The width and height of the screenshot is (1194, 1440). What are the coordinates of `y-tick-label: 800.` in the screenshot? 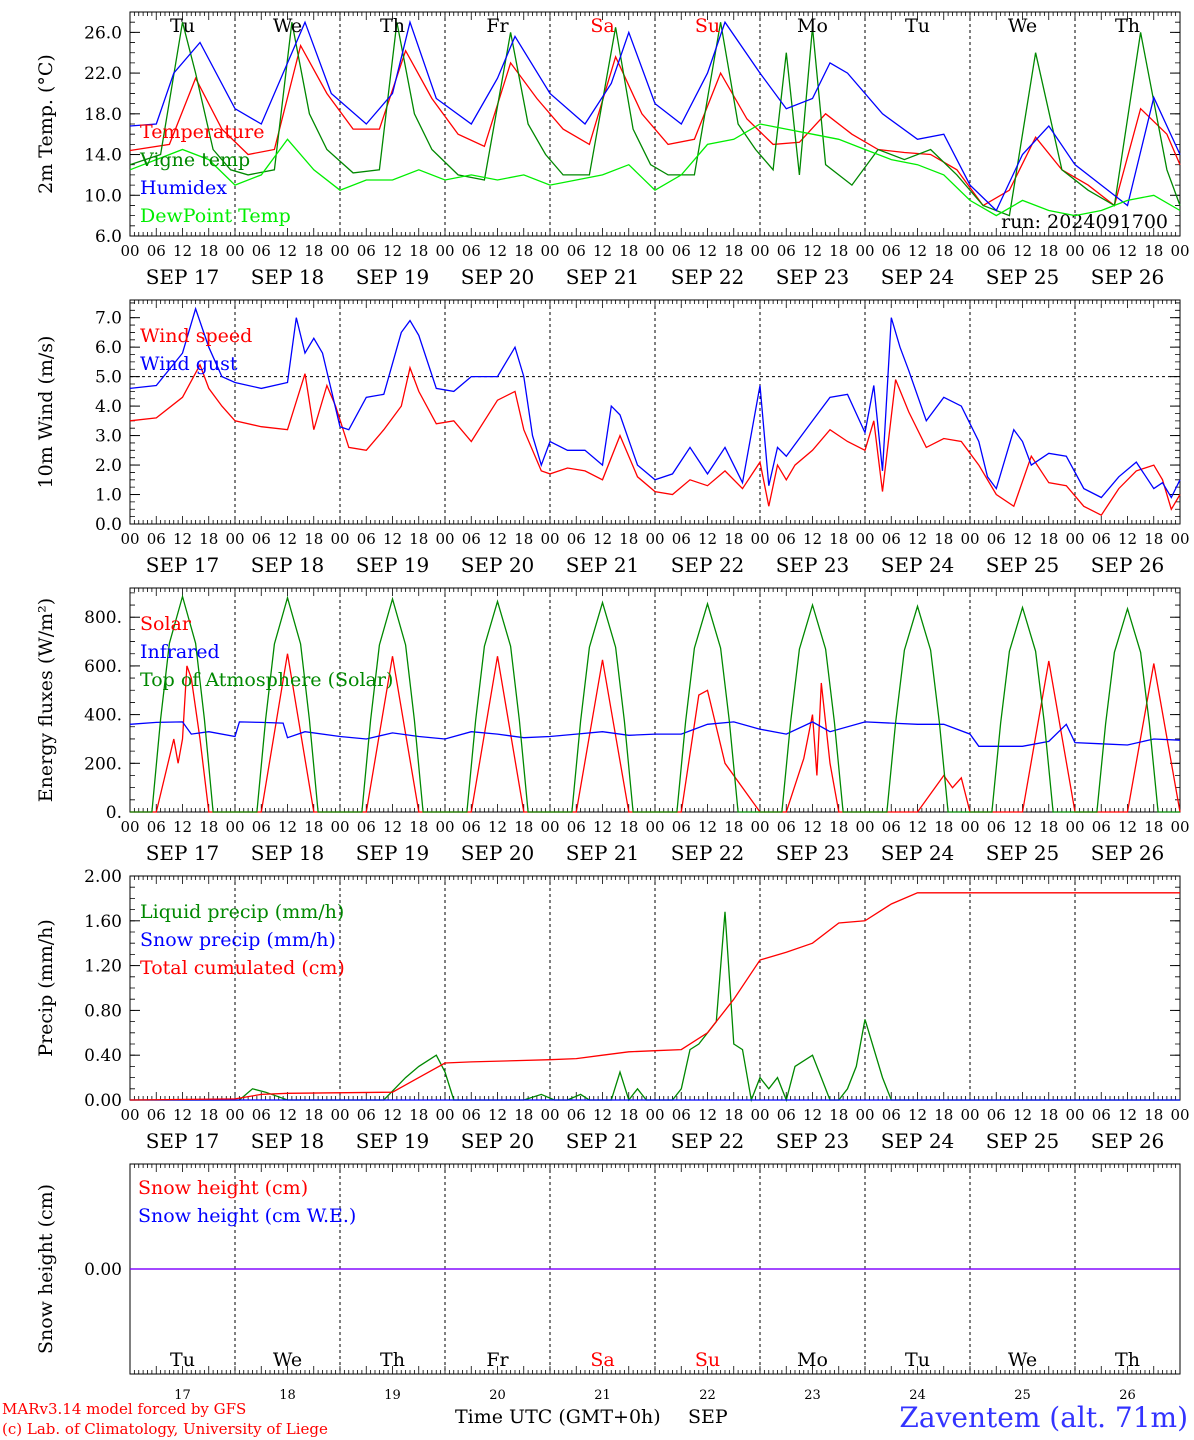 It's located at (103, 618).